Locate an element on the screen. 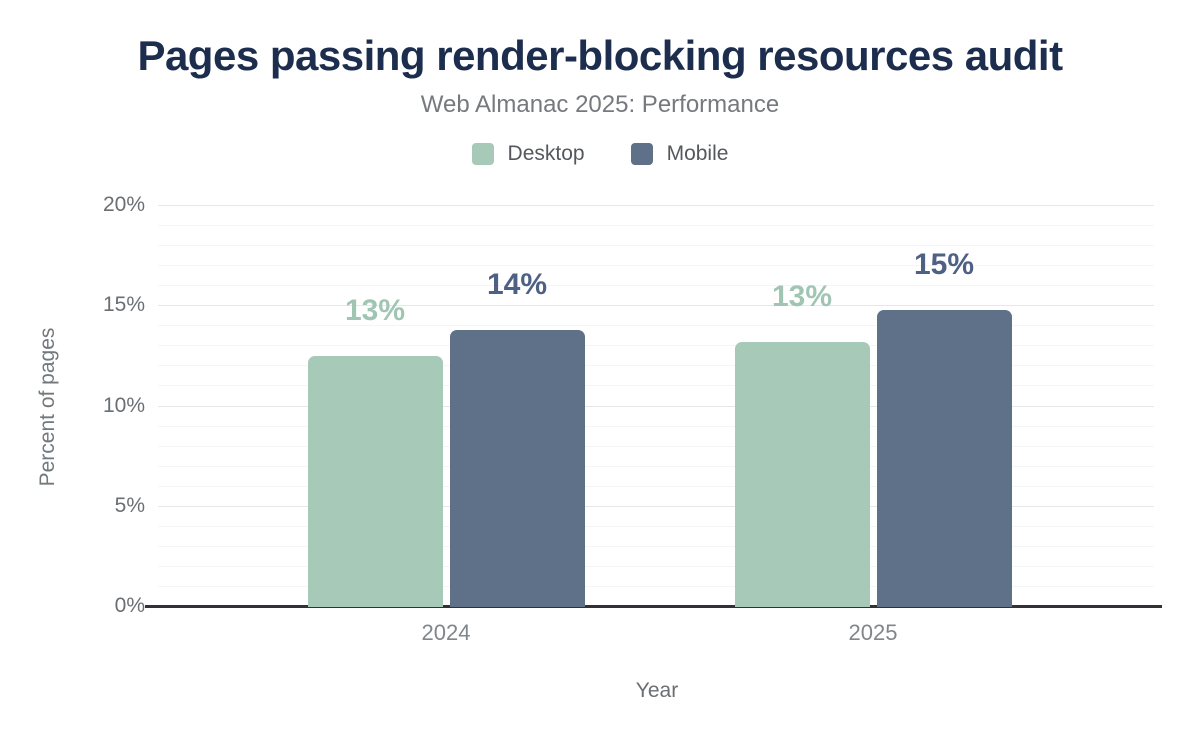  legend-item-mobile: Mobile is located at coordinates (679, 154).